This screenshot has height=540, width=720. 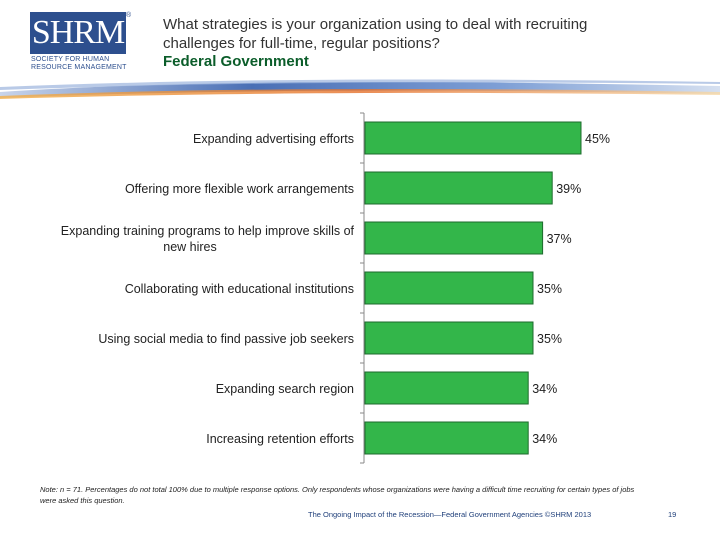 What do you see at coordinates (79, 67) in the screenshot?
I see `logo-subtitle-line-2: RESOURCE MANAGEMENT` at bounding box center [79, 67].